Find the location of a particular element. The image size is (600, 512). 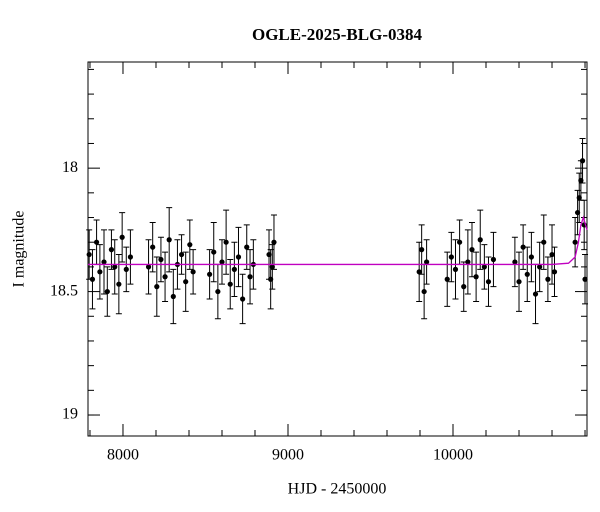

x-axis-label: HJD - 2450000 is located at coordinates (337, 489).